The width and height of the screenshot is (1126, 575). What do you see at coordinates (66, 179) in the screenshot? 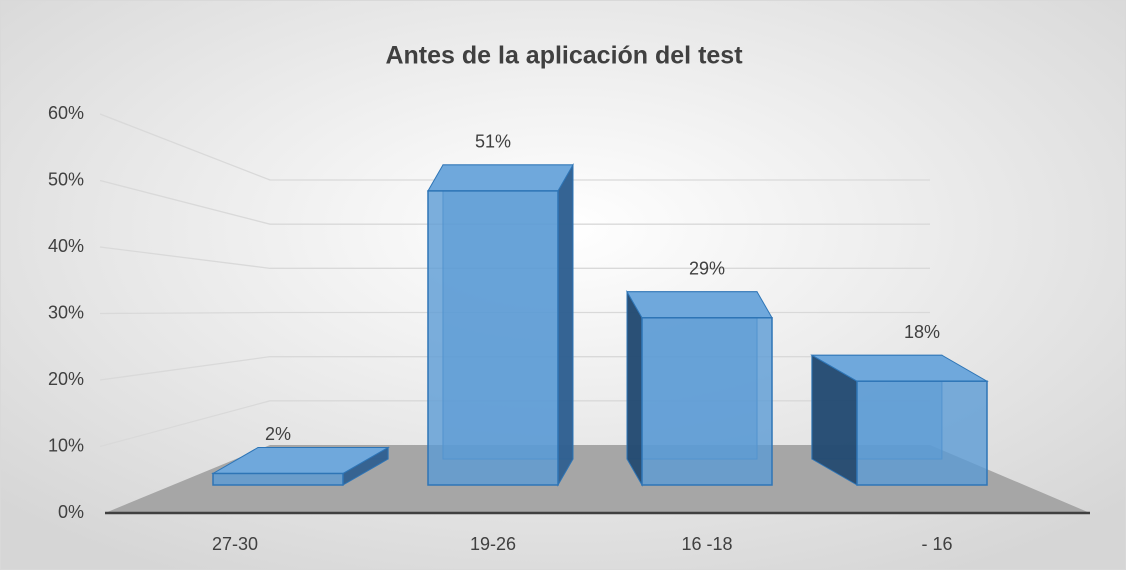
I see `y-tick-label: 50%` at bounding box center [66, 179].